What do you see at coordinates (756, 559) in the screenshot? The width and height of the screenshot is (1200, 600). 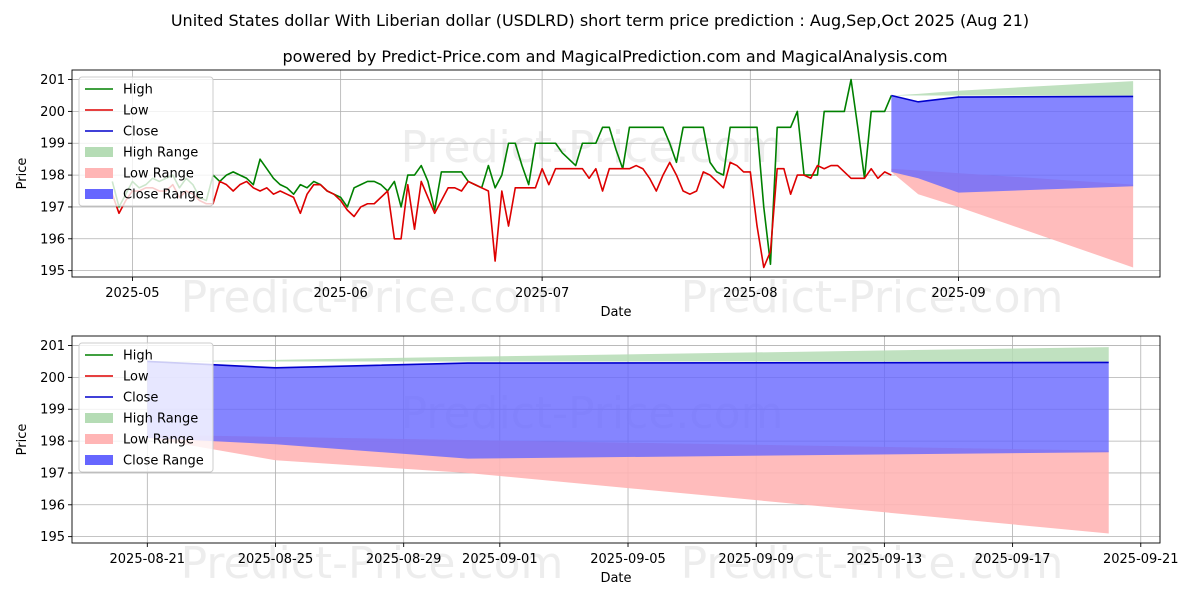 I see `x-tick-label: 2025-09-09` at bounding box center [756, 559].